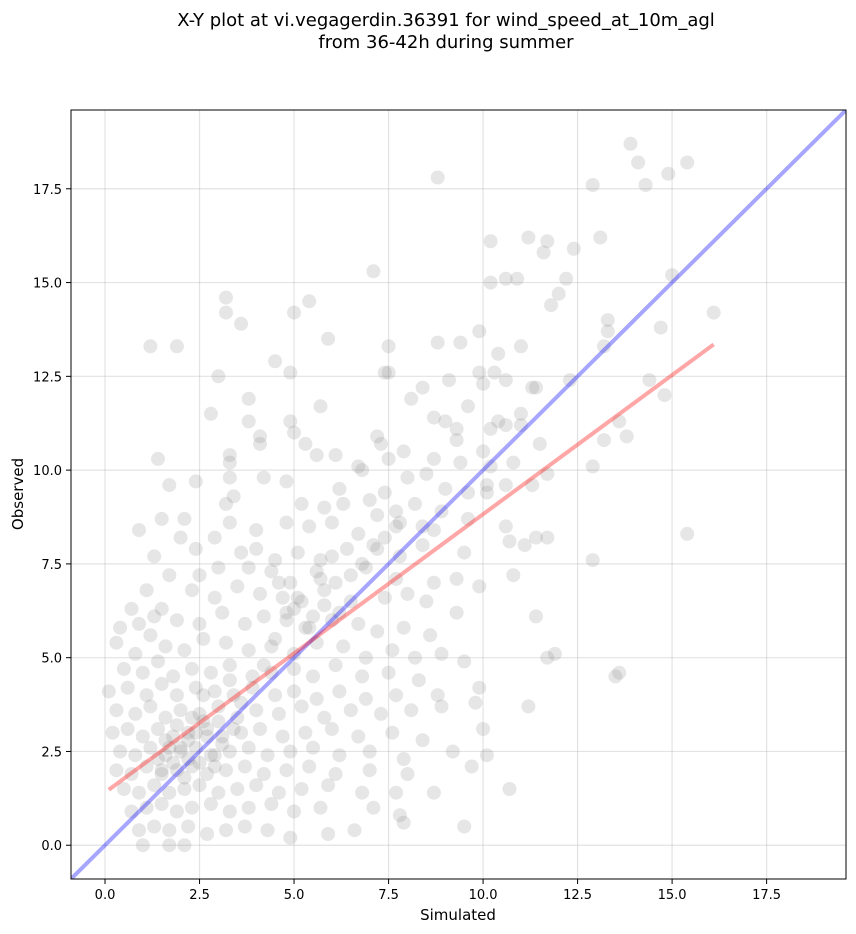 Image resolution: width=856 pixels, height=934 pixels. Describe the element at coordinates (294, 895) in the screenshot. I see `x-tick-label: 5.0` at that location.